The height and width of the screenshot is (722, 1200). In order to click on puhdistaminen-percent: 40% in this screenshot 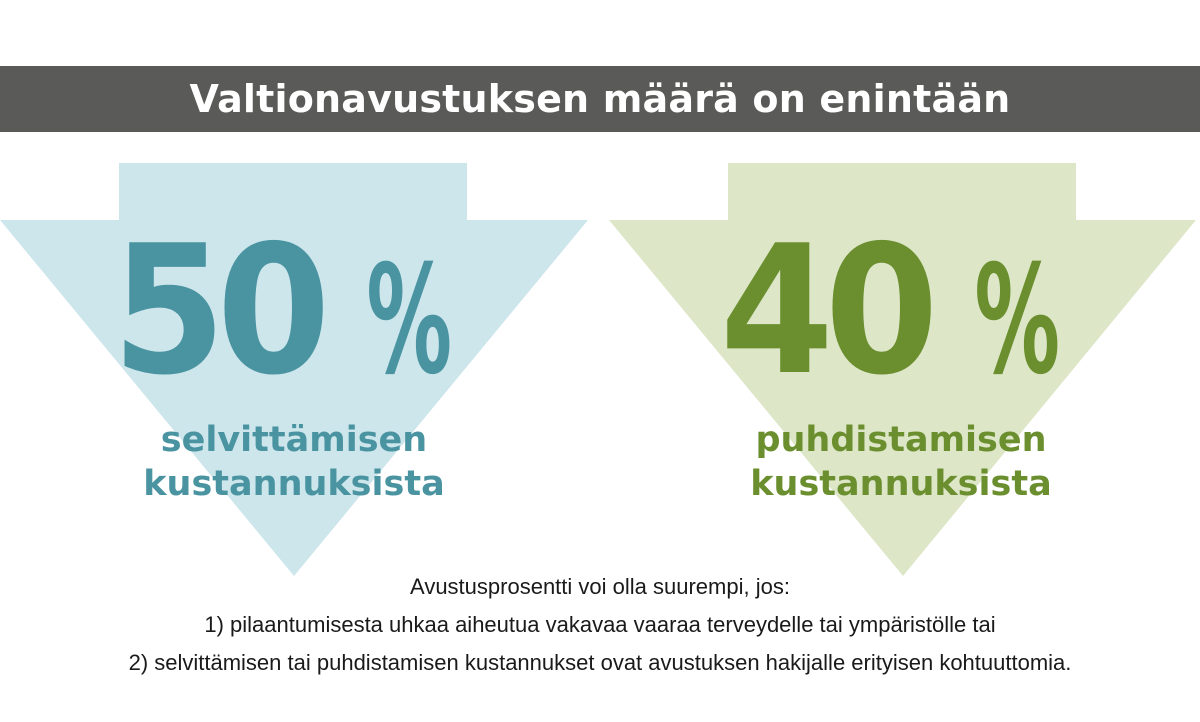, I will do `click(903, 311)`.